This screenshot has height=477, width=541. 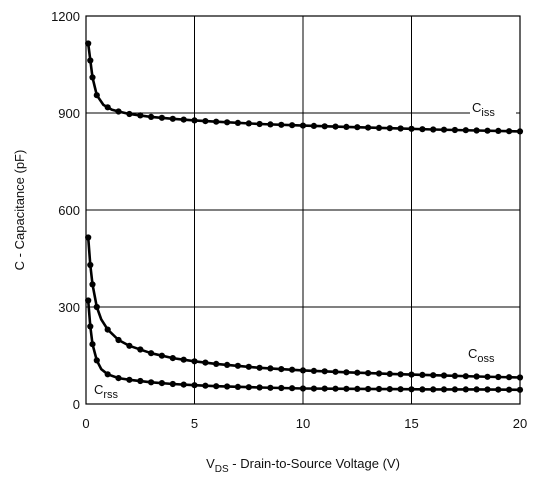 What do you see at coordinates (210, 463) in the screenshot?
I see `x-axis-label-main: V` at bounding box center [210, 463].